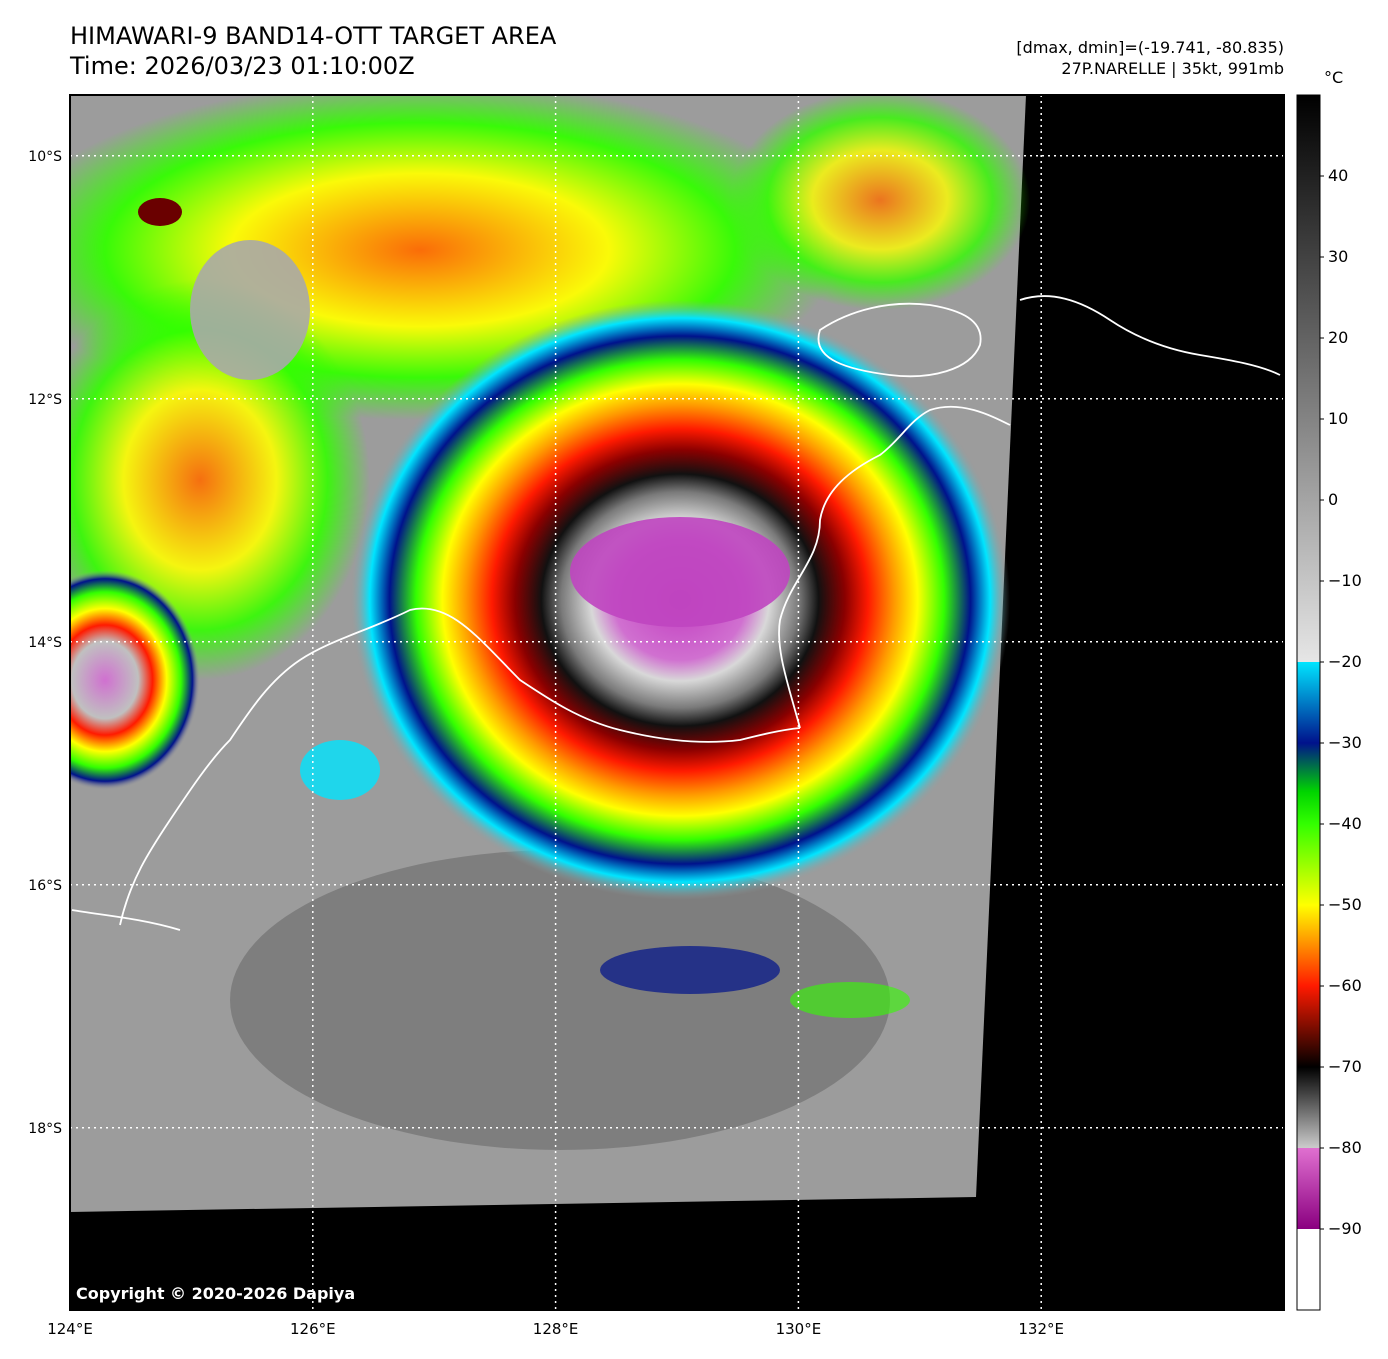 The height and width of the screenshot is (1359, 1388). What do you see at coordinates (160, 212) in the screenshot?
I see `cold-cell-north` at bounding box center [160, 212].